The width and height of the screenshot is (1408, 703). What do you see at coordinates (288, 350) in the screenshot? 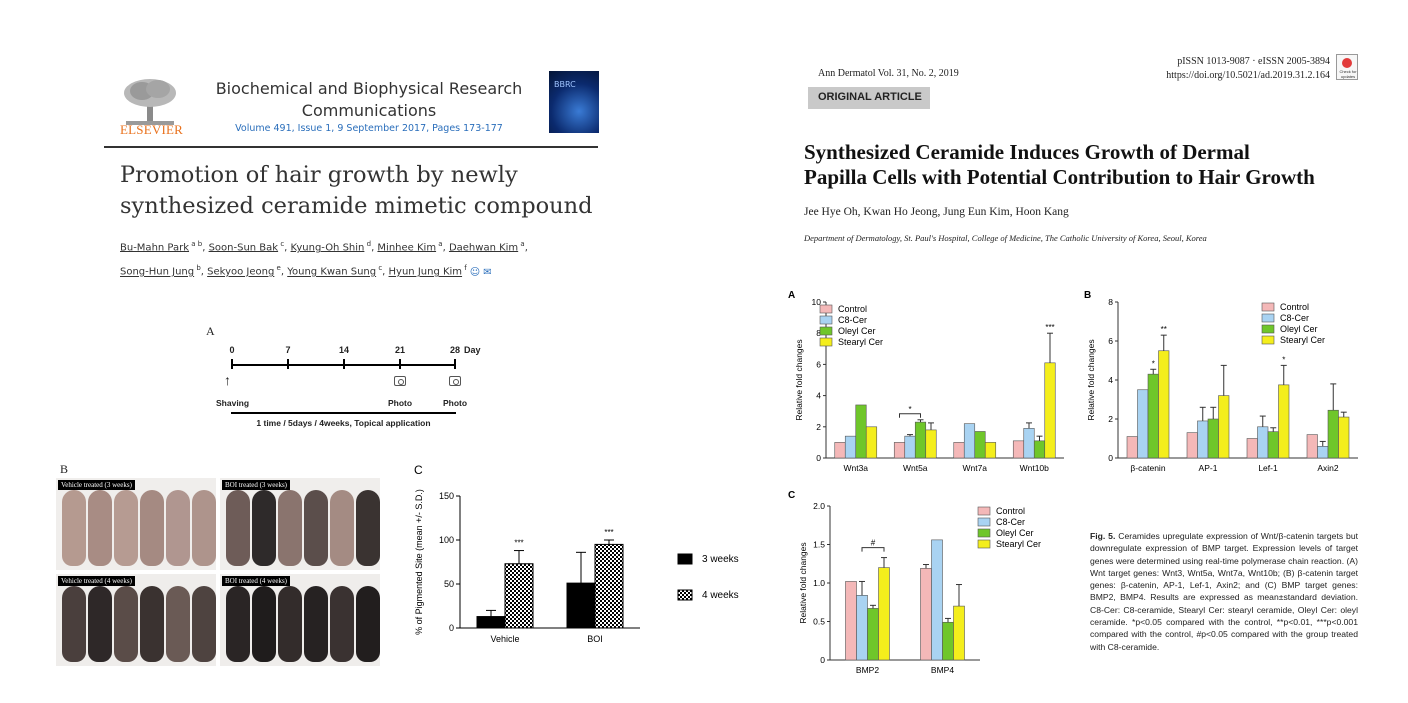
I see `timeline-day-label: 7` at bounding box center [288, 350].